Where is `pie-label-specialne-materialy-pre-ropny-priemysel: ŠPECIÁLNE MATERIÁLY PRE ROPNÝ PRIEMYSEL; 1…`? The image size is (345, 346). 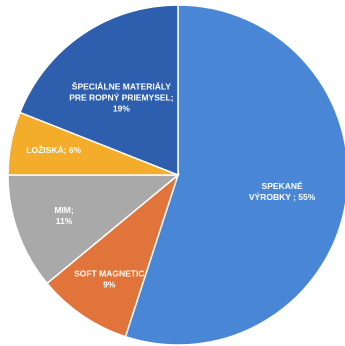 pie-label-specialne-materialy-pre-ropny-priemysel: ŠPECIÁLNE MATERIÁLY PRE ROPNÝ PRIEMYSEL; 1… is located at coordinates (121, 97).